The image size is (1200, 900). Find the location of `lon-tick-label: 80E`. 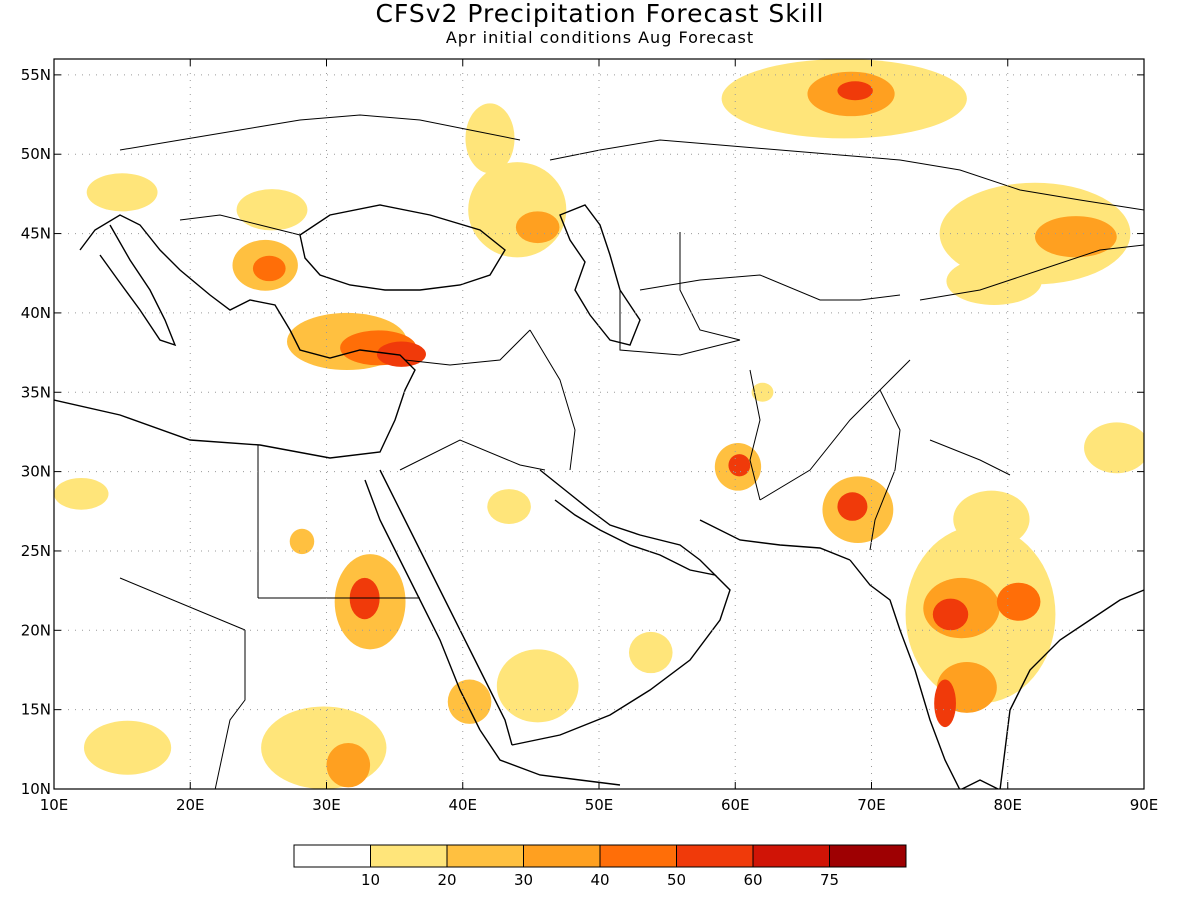

lon-tick-label: 80E is located at coordinates (1007, 805).